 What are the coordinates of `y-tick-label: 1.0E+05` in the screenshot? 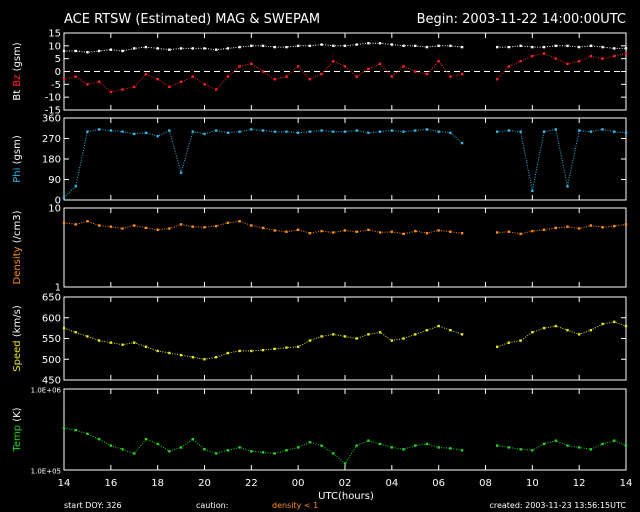 It's located at (46, 472).